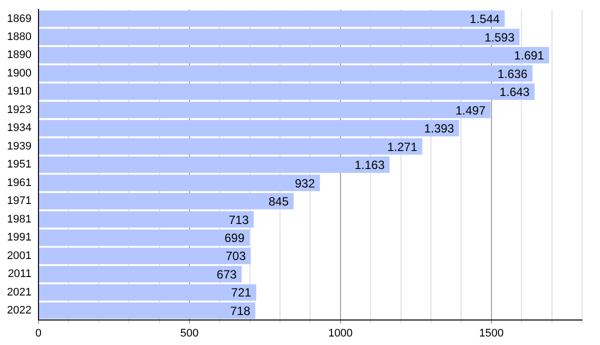  What do you see at coordinates (19, 37) in the screenshot?
I see `y-tick-label: 1880` at bounding box center [19, 37].